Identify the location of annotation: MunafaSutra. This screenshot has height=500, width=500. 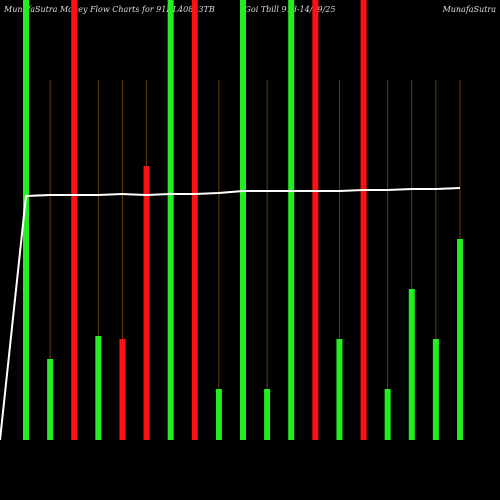
(469, 9).